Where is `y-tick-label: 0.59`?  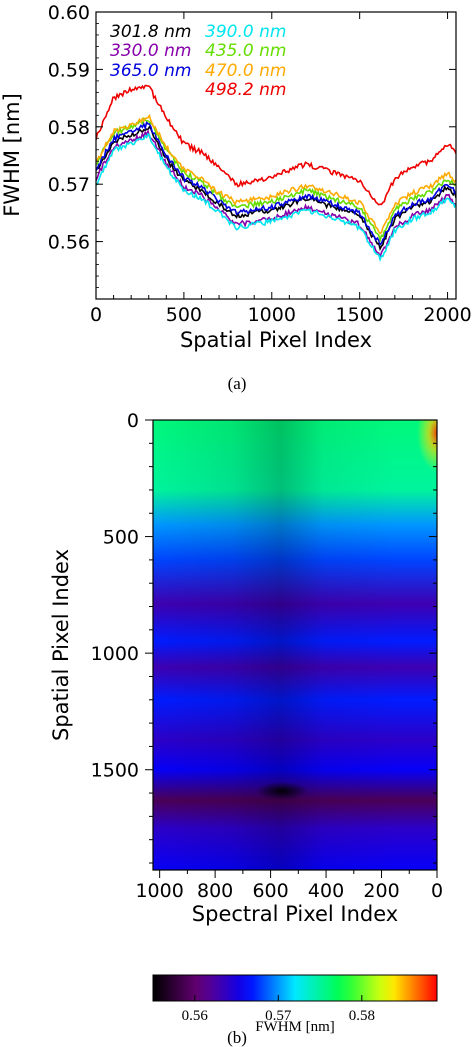
y-tick-label: 0.59 is located at coordinates (69, 70).